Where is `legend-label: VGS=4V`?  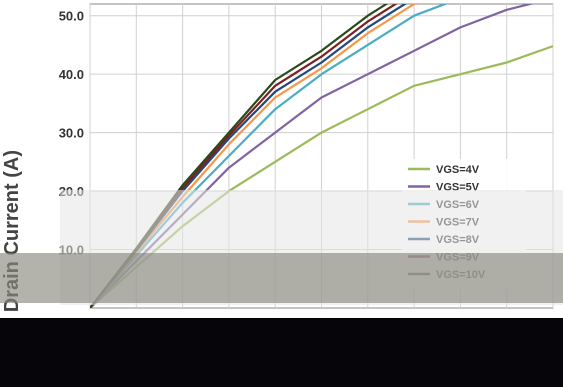 legend-label: VGS=4V is located at coordinates (458, 170).